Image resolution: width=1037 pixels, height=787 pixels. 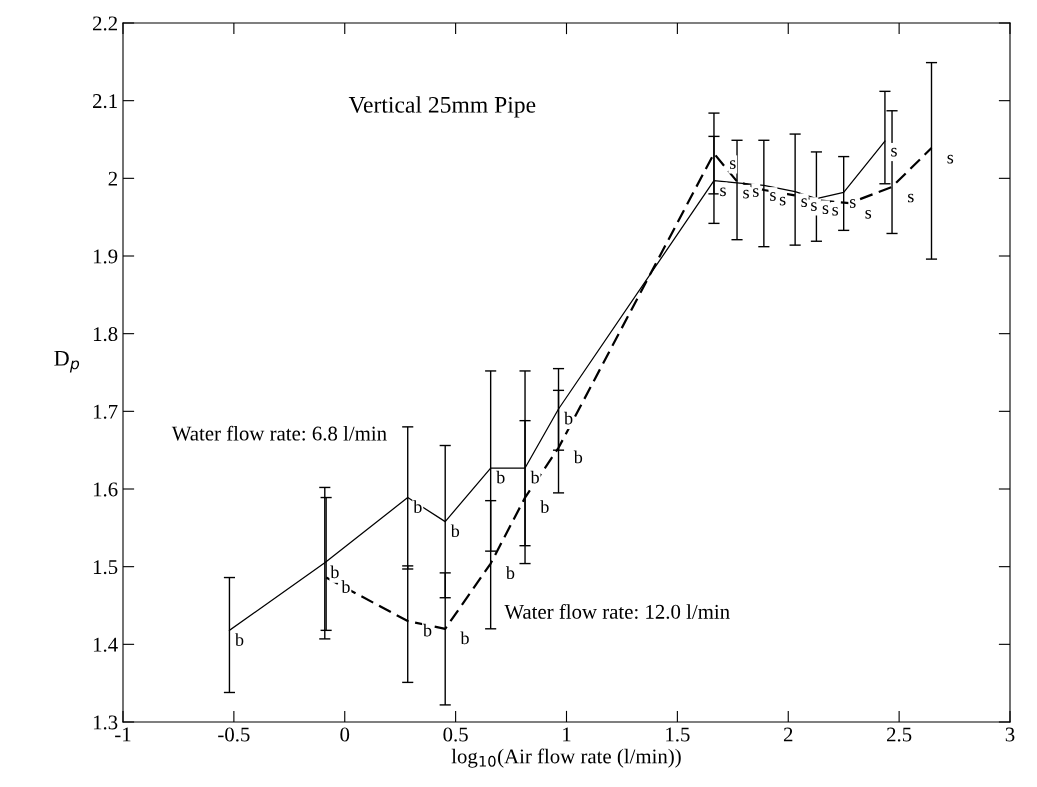 I want to click on x-tick-label: 2, so click(x=788, y=734).